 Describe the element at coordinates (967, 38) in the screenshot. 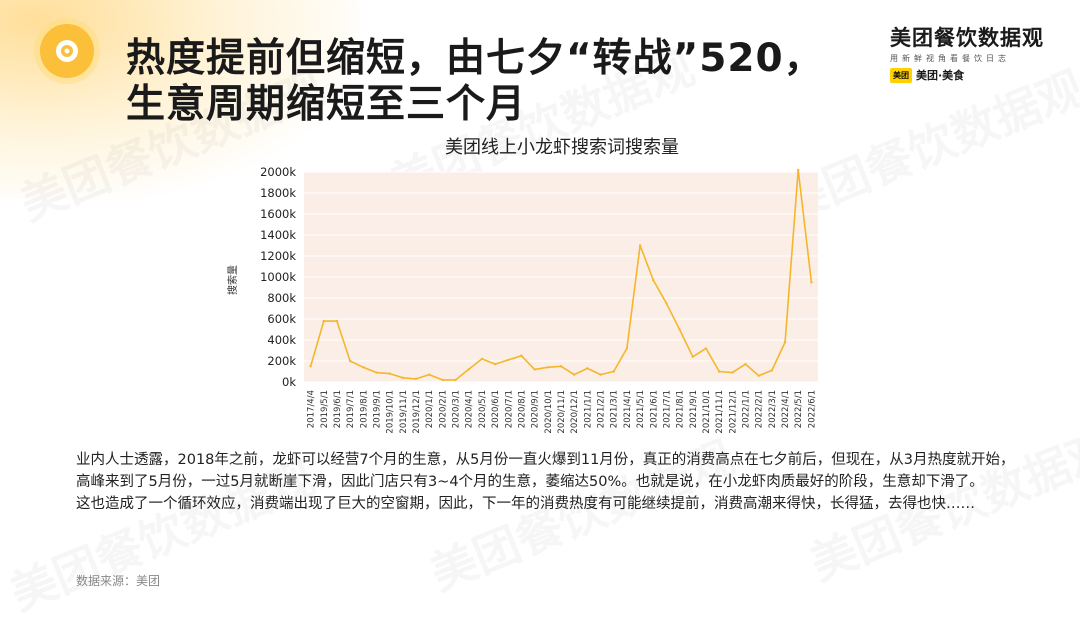

I see `brand-name: 美团餐饮数据观` at that location.